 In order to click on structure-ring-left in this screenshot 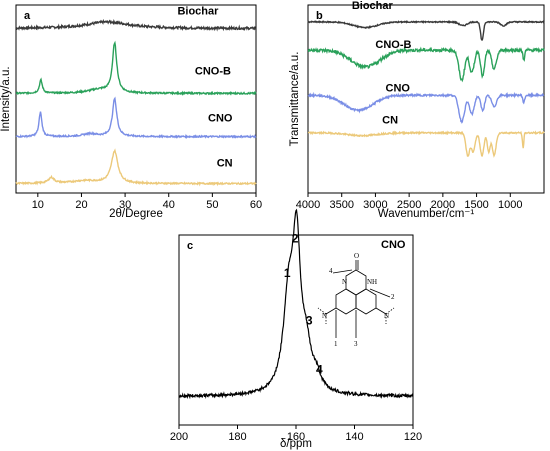, I will do `click(346, 301)`.